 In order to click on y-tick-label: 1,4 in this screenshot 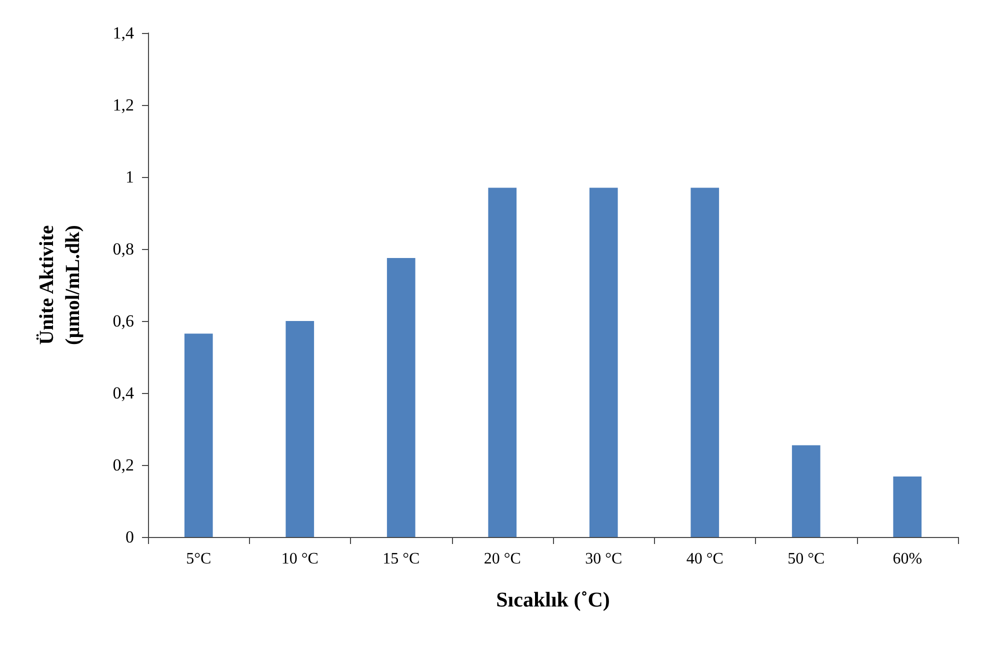, I will do `click(123, 33)`.